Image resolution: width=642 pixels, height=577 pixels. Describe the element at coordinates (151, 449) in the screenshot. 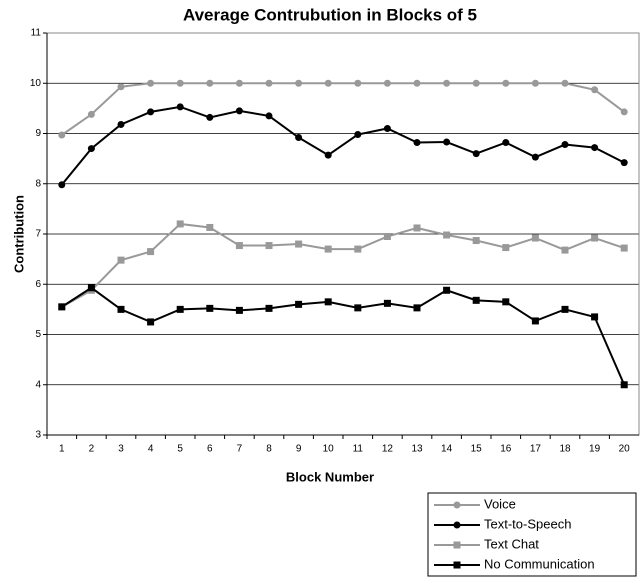

I see `x-tick-label: 4` at that location.